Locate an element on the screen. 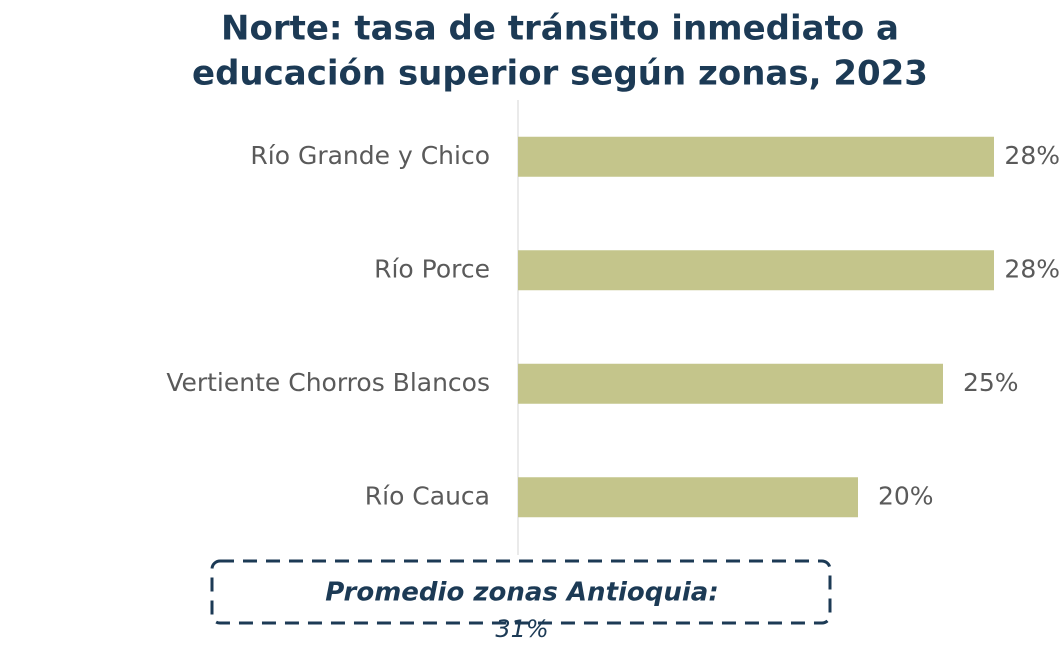  value-label: 20% is located at coordinates (906, 495).